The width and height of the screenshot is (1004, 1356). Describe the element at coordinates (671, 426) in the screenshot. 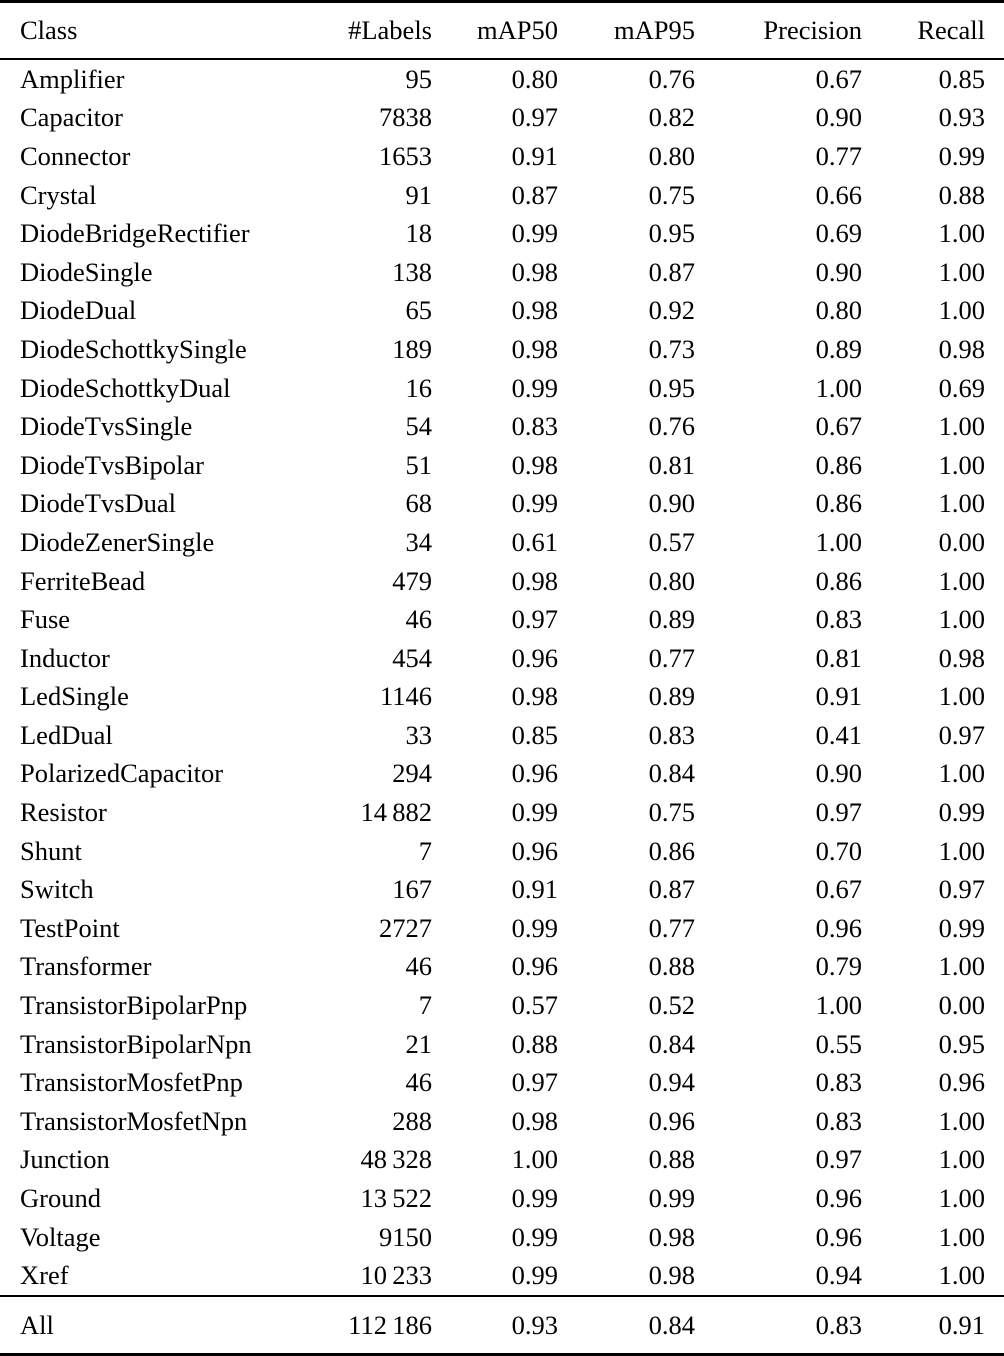

I see `map95-cell: 0.76` at that location.